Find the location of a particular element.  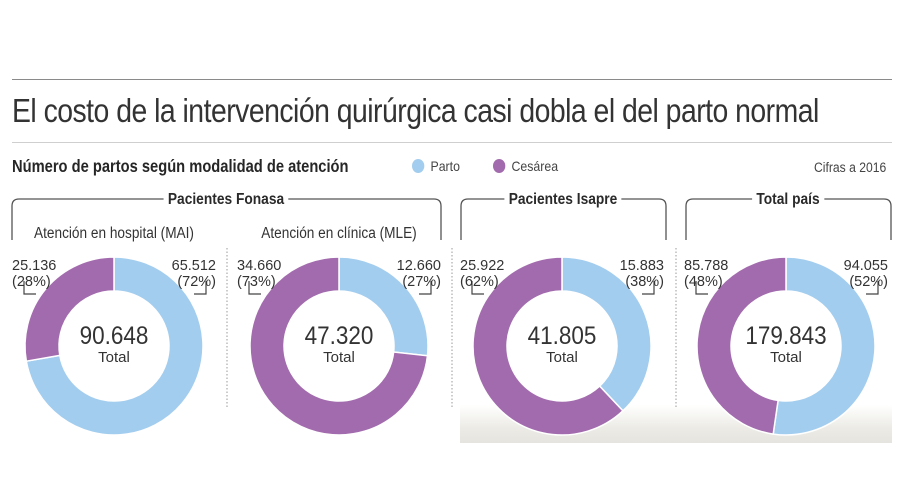

value-number-parto: 15.883 is located at coordinates (641, 266).